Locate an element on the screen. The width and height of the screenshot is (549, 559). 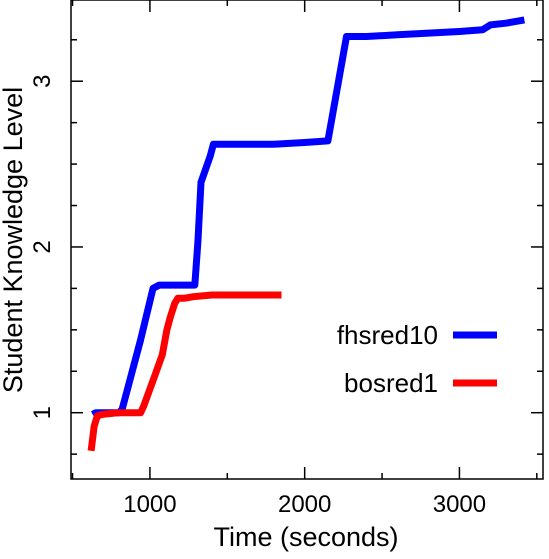
legend-label-bosred1: bosred1 is located at coordinates (391, 383).